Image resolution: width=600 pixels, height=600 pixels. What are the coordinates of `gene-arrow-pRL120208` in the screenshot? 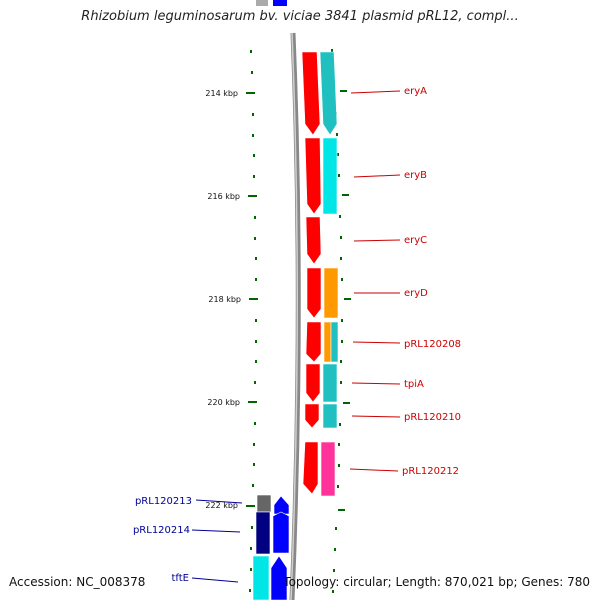 It's located at (313, 342).